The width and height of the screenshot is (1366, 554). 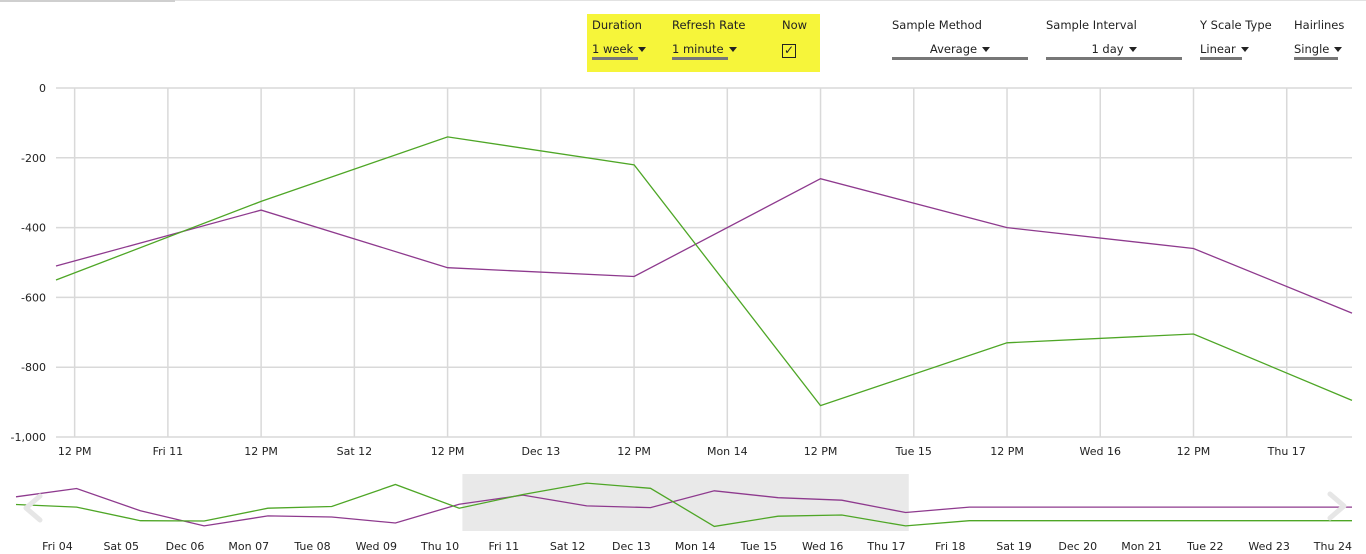 What do you see at coordinates (376, 546) in the screenshot?
I see `navigator-x-tick-label: Wed 09` at bounding box center [376, 546].